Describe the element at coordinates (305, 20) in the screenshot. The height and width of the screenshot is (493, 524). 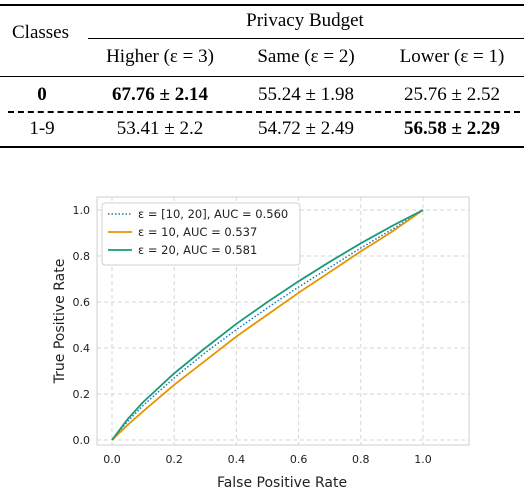
I see `privacy-budget-header: Privacy Budget` at that location.